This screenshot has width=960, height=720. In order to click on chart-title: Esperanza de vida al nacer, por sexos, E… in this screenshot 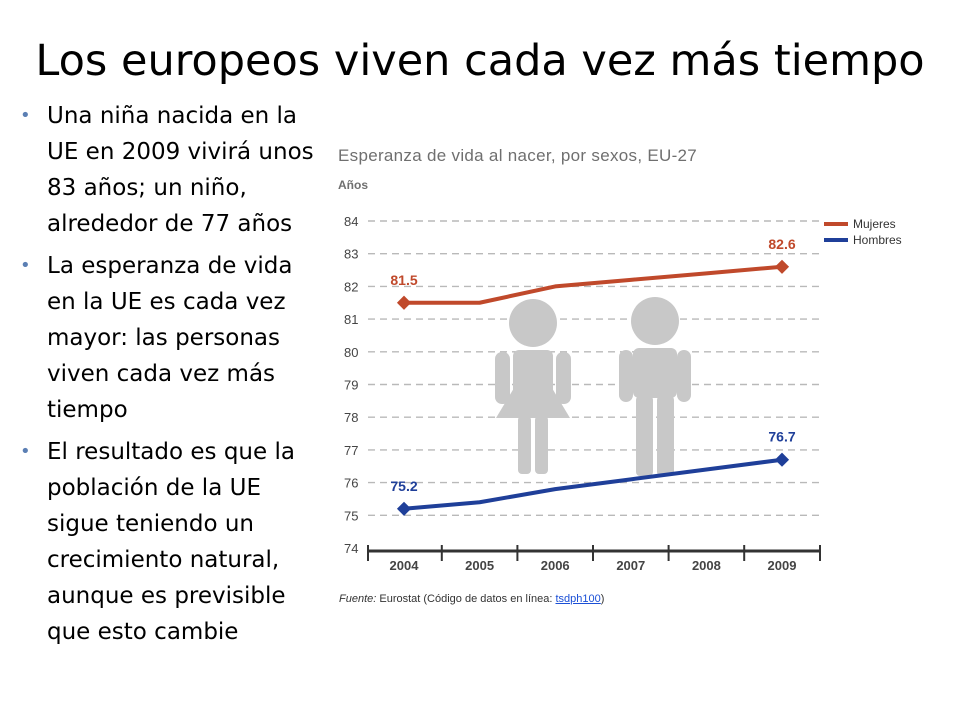, I will do `click(518, 155)`.